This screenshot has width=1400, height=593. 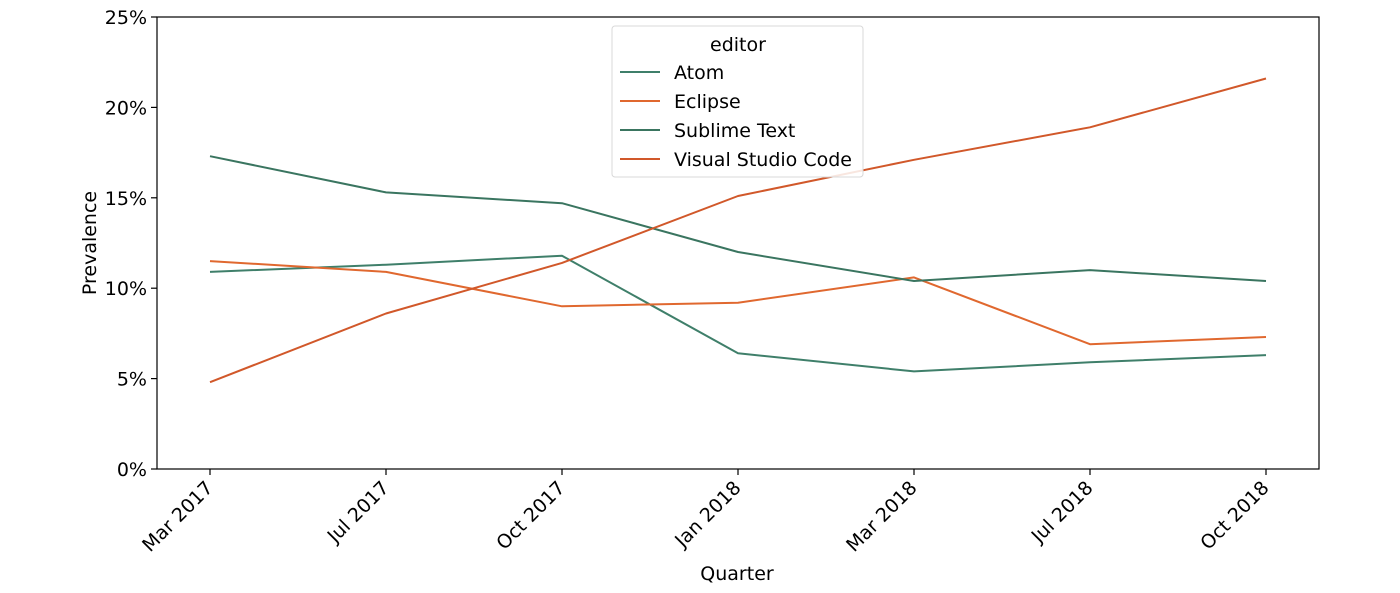 What do you see at coordinates (126, 18) in the screenshot?
I see `y-tick-label: 25%` at bounding box center [126, 18].